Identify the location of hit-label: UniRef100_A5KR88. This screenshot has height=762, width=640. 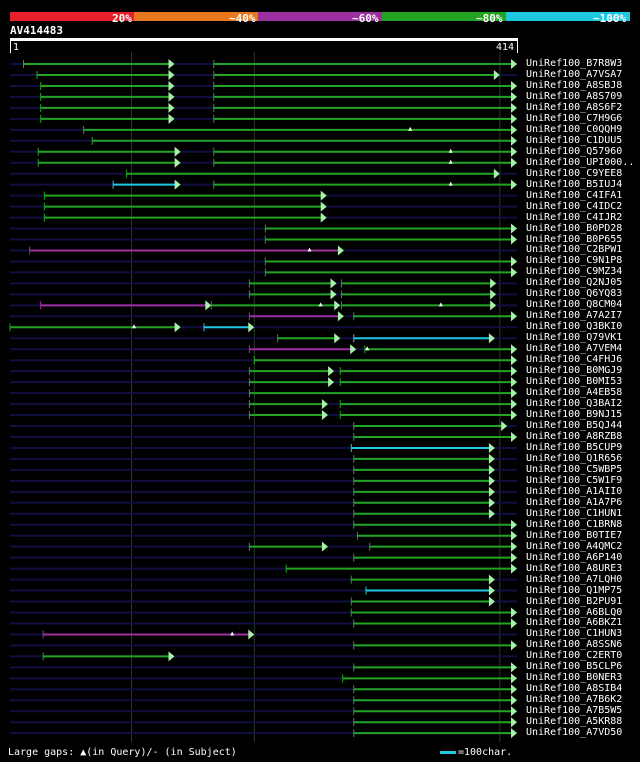
(574, 722).